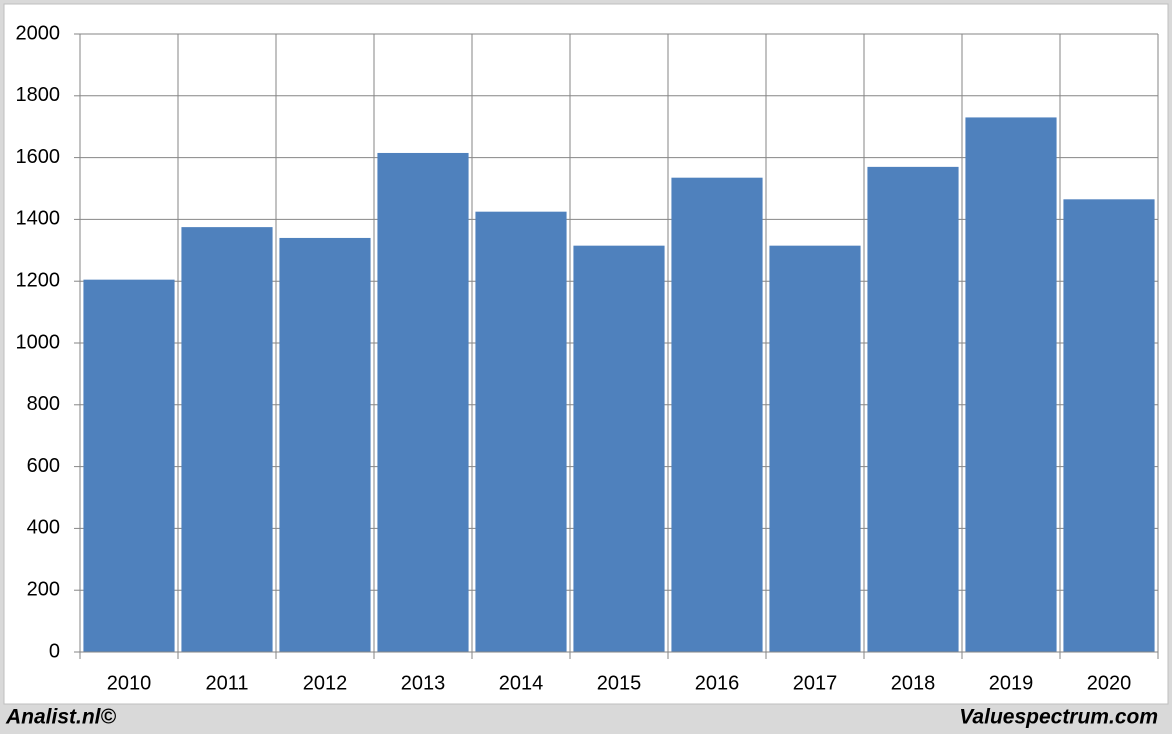  I want to click on x-tick-label: 2012, so click(325, 683).